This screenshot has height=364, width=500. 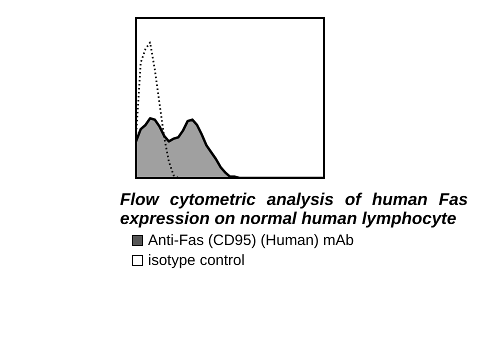 I want to click on text: Flow cytometric analysis of human Fas expression on normal human lymphocyte, so click(x=294, y=209).